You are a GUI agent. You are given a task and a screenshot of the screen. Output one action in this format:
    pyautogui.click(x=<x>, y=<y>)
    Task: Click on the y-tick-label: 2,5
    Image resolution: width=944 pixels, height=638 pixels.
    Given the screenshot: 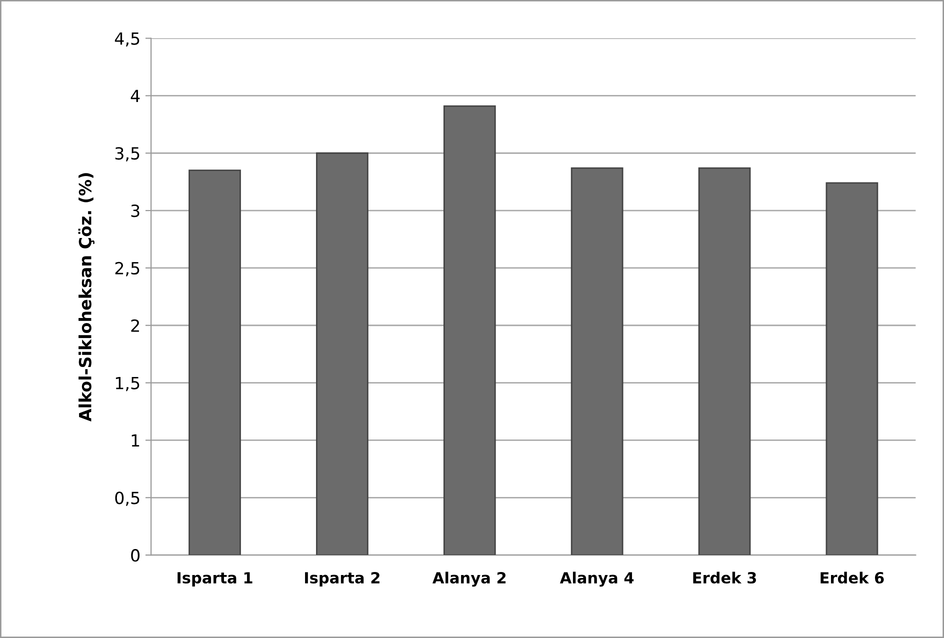 What is the action you would take?
    pyautogui.click(x=127, y=269)
    